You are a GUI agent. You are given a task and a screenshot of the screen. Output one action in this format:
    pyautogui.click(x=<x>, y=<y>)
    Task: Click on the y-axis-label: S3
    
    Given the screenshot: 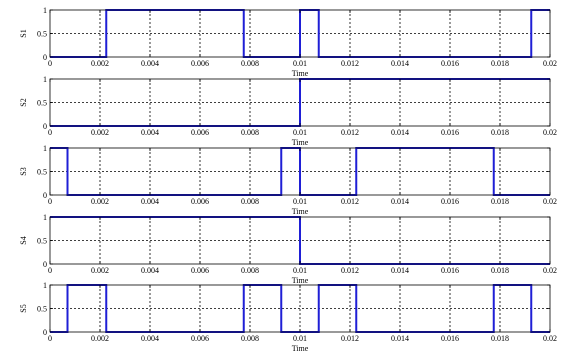 What is the action you would take?
    pyautogui.click(x=23, y=171)
    